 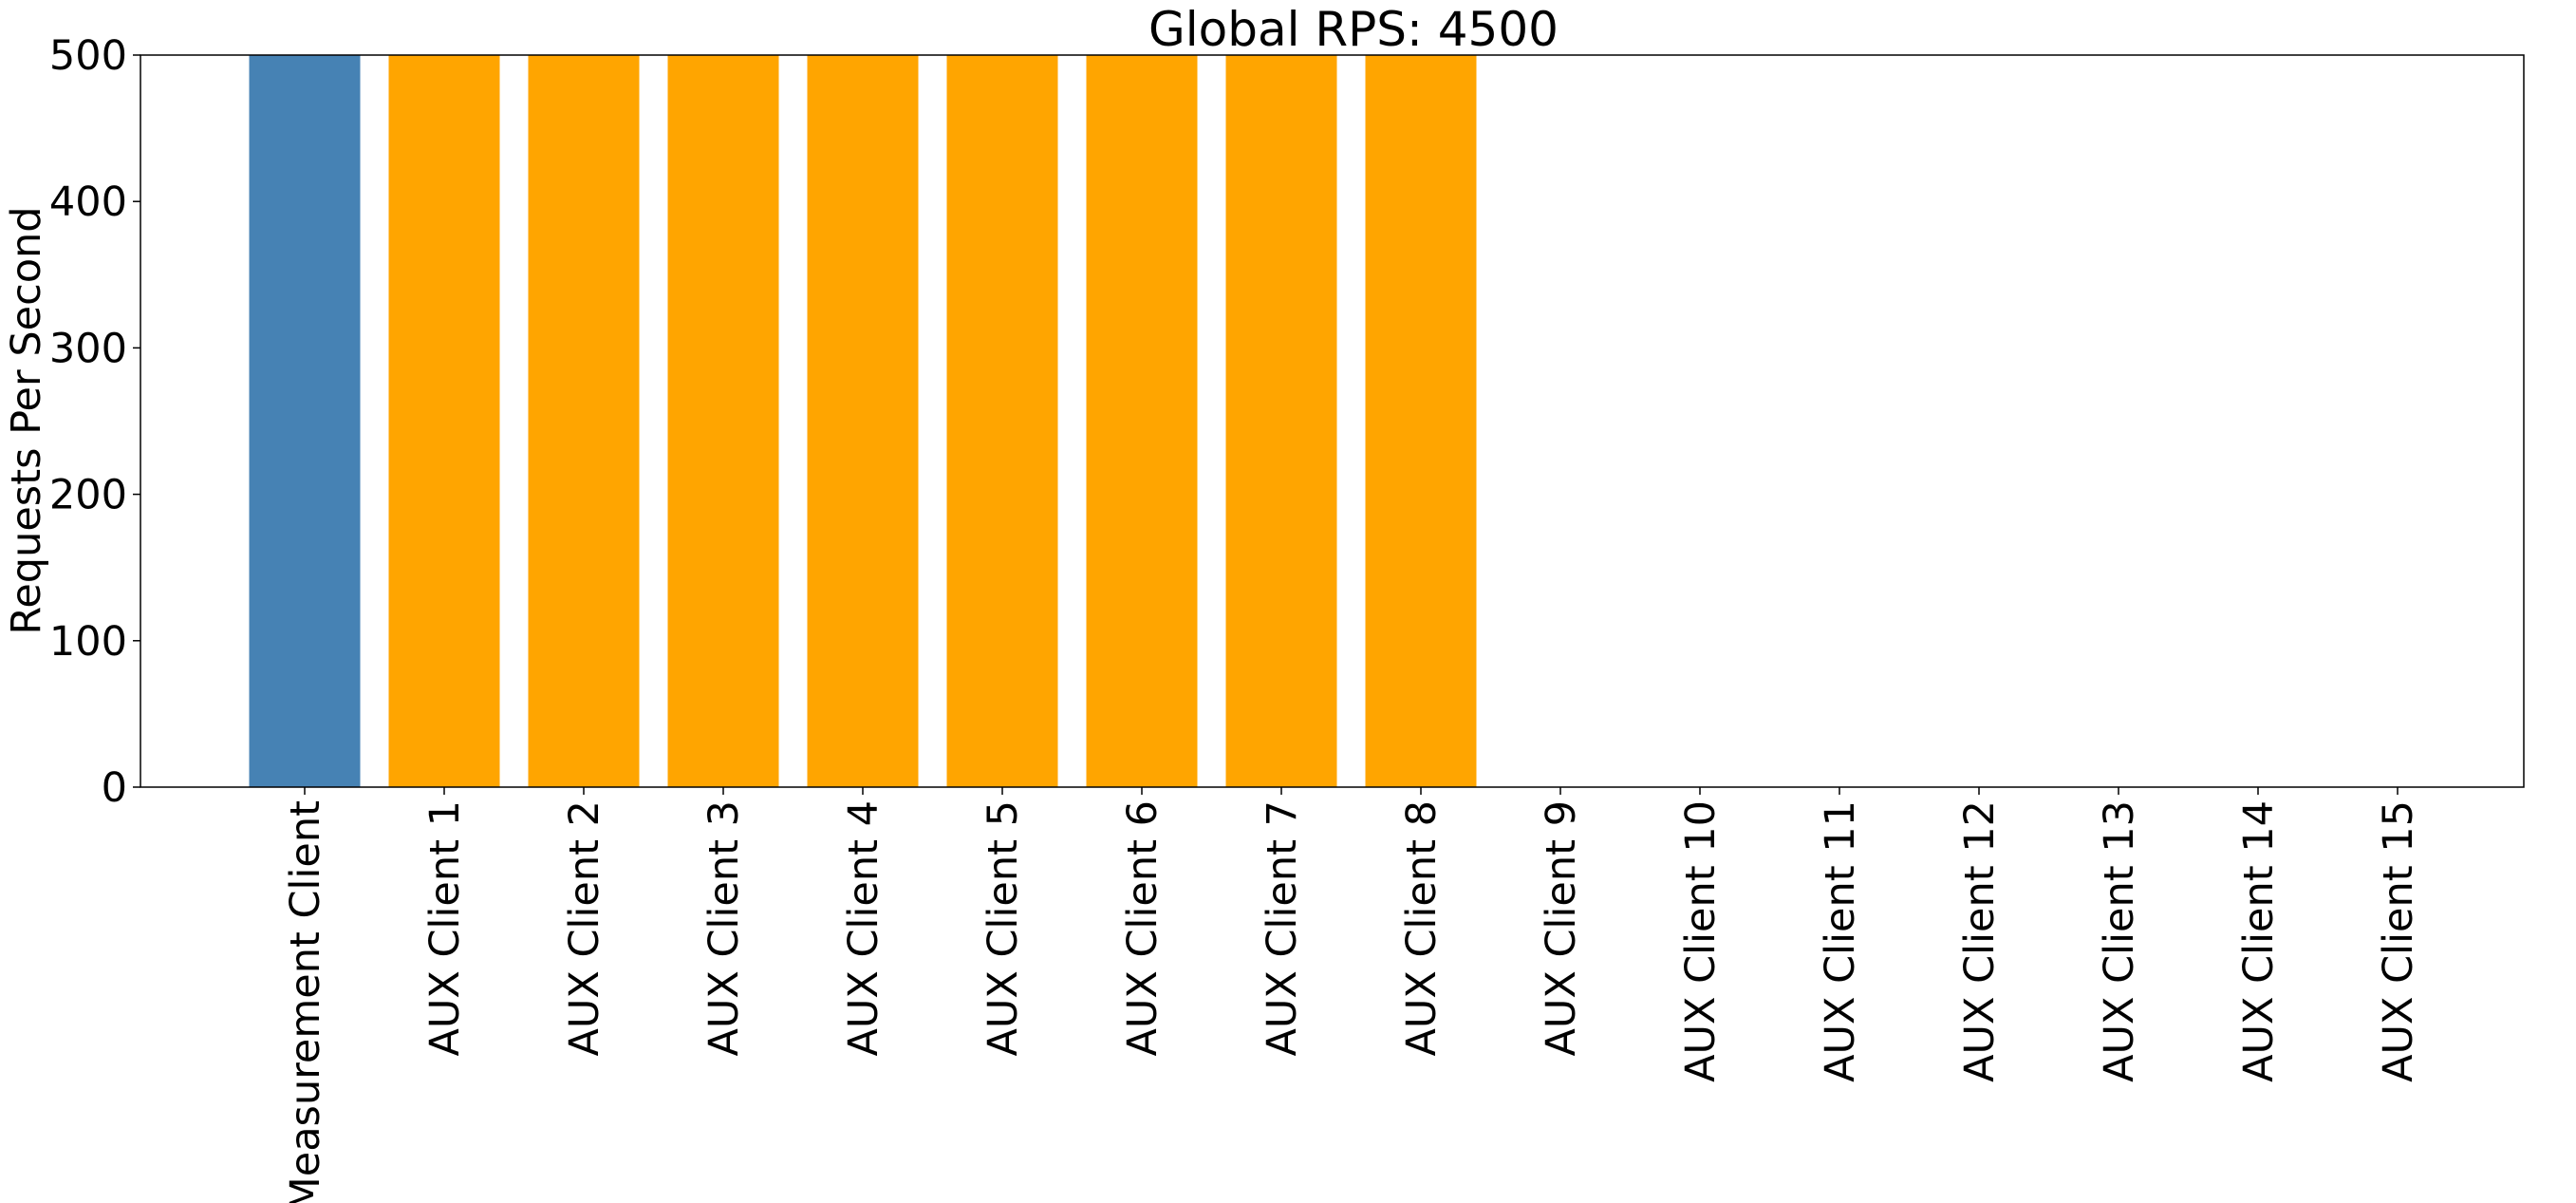 I want to click on y-axis-label: Requests Per Second, so click(x=26, y=420).